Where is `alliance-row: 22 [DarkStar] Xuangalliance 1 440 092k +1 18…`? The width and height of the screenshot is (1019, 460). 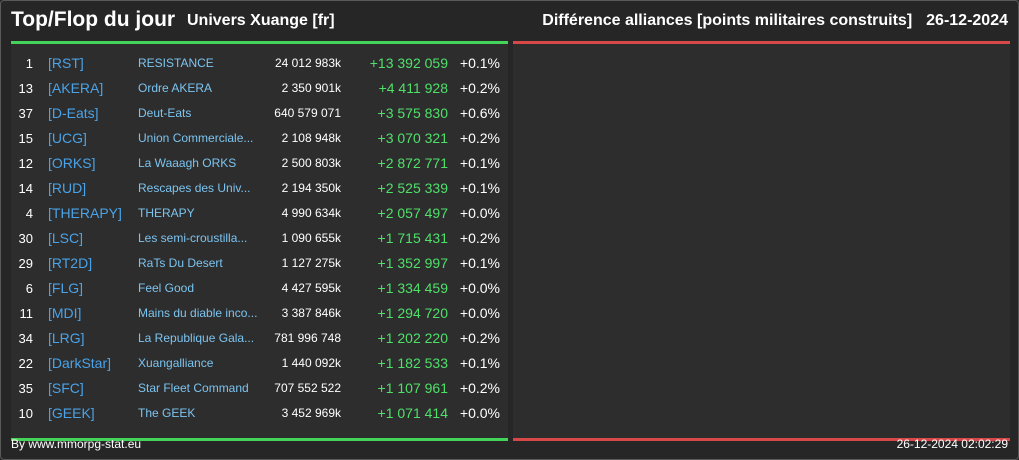 alliance-row: 22 [DarkStar] Xuangalliance 1 440 092k +1 18… is located at coordinates (259, 363).